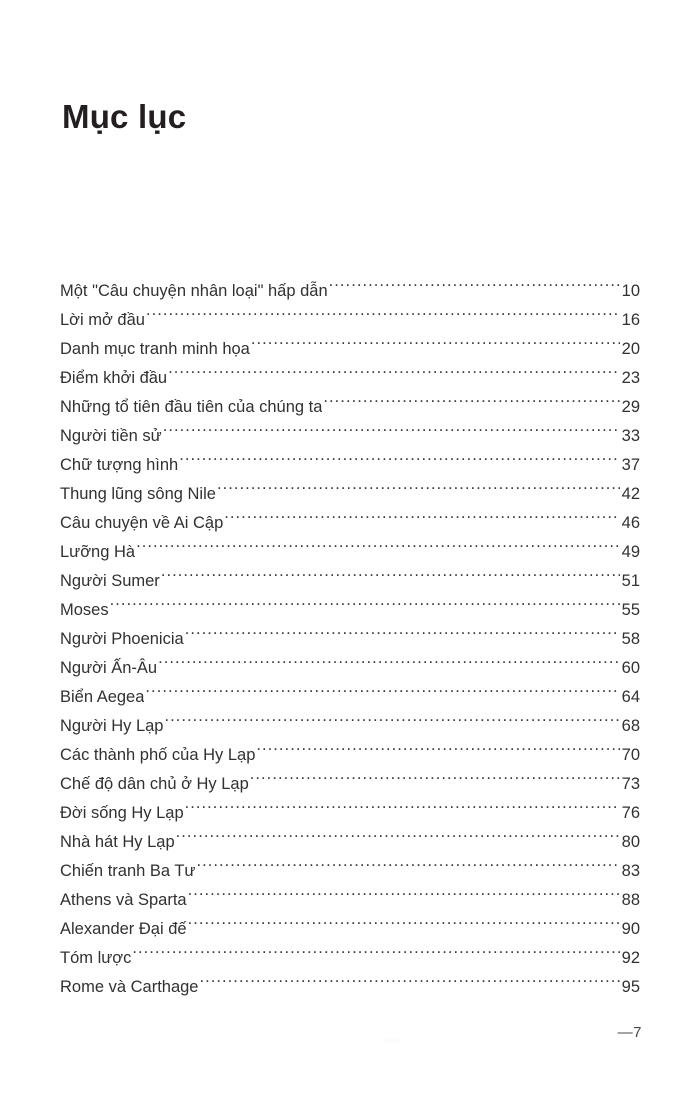  What do you see at coordinates (630, 929) in the screenshot?
I see `toc-entry-page-number: 90` at bounding box center [630, 929].